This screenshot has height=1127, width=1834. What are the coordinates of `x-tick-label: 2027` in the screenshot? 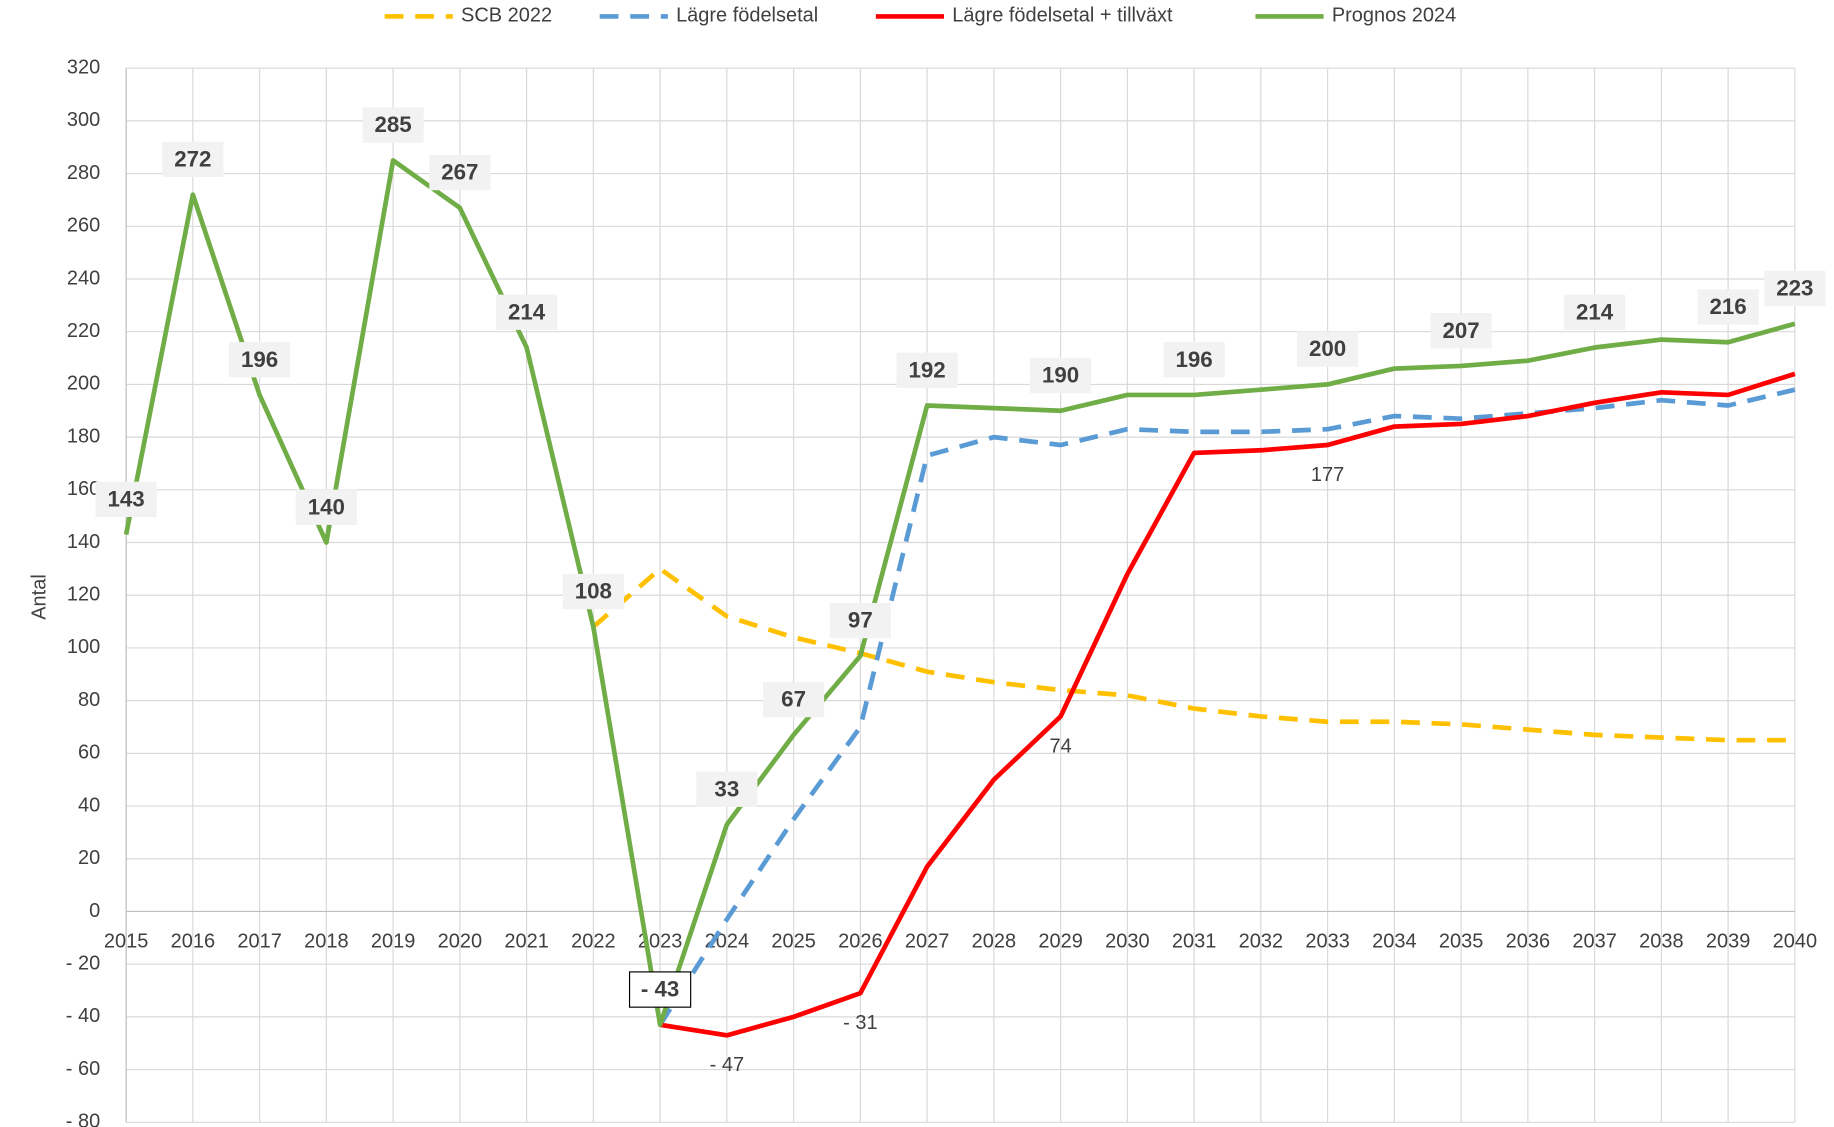 It's located at (927, 941).